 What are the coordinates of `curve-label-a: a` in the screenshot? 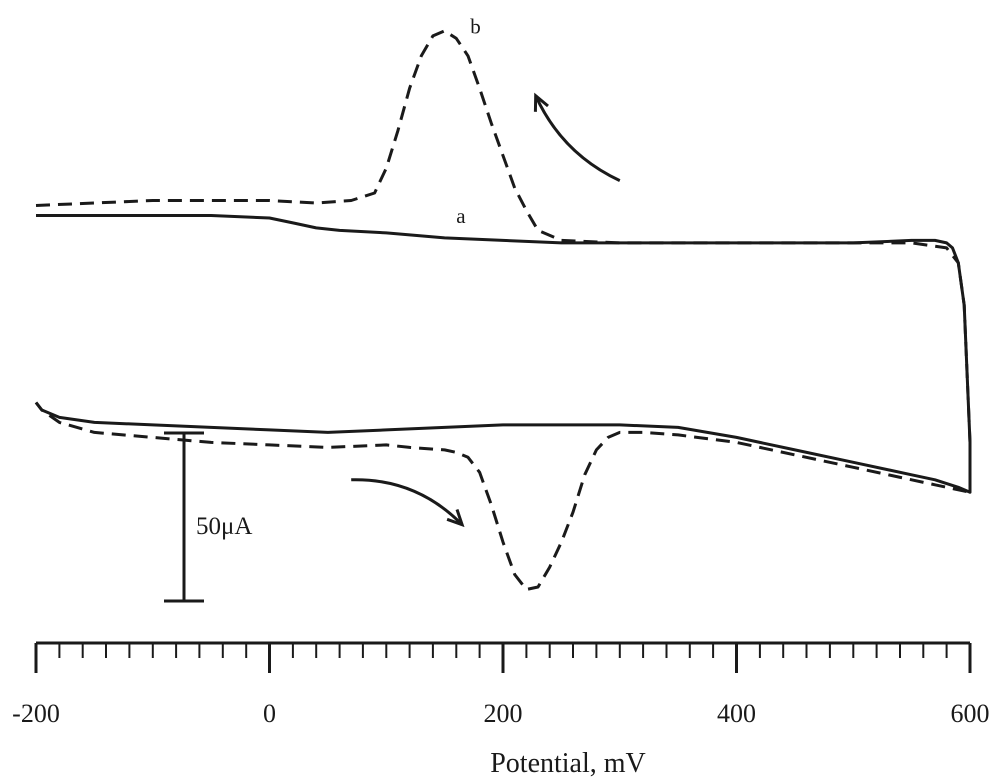 It's located at (461, 216).